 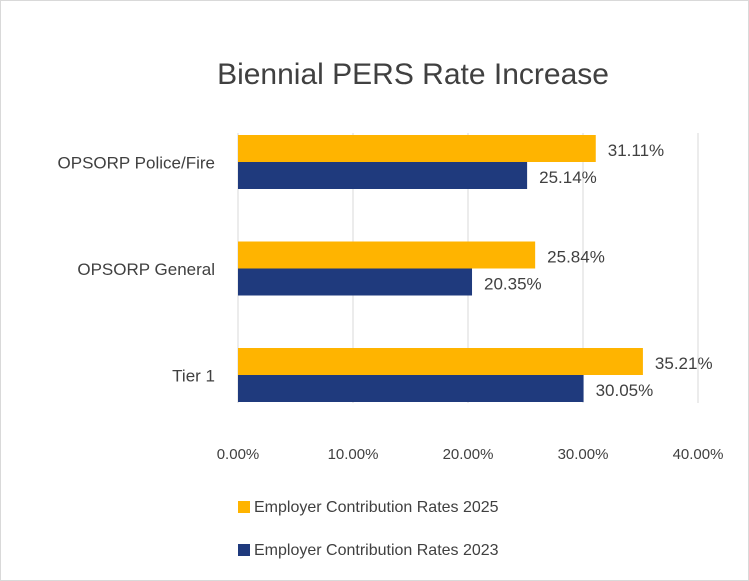 I want to click on x-tick-label: 30.00%, so click(x=583, y=454).